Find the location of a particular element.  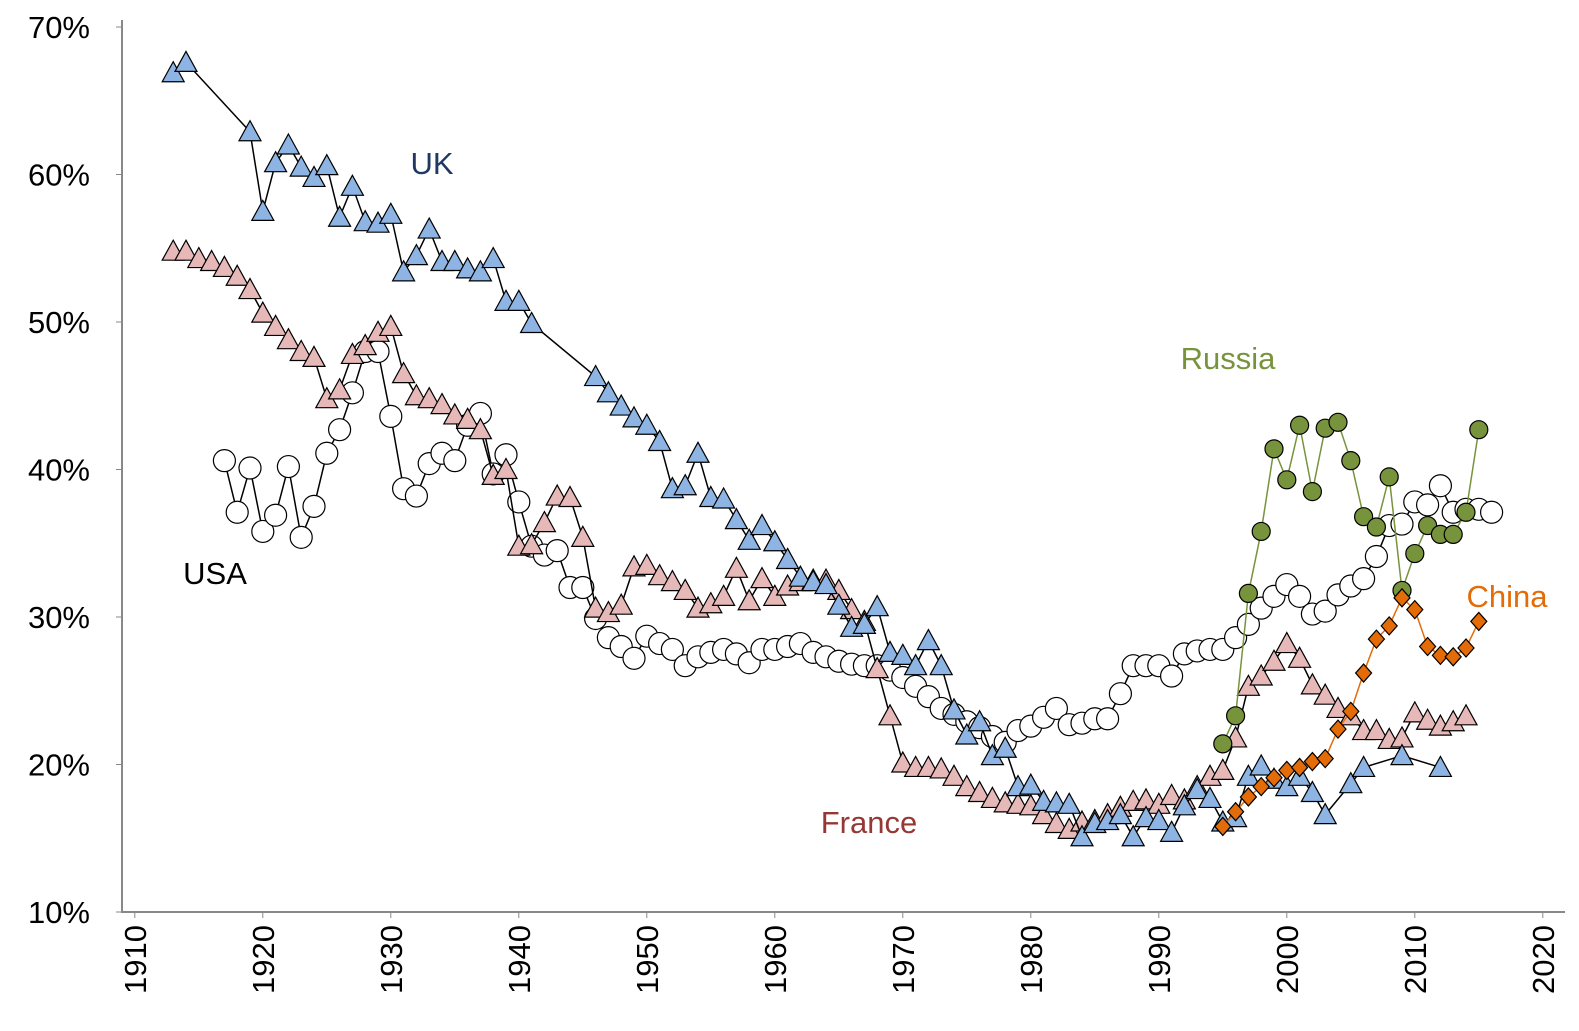

x-tick-label: 1920 is located at coordinates (263, 959).